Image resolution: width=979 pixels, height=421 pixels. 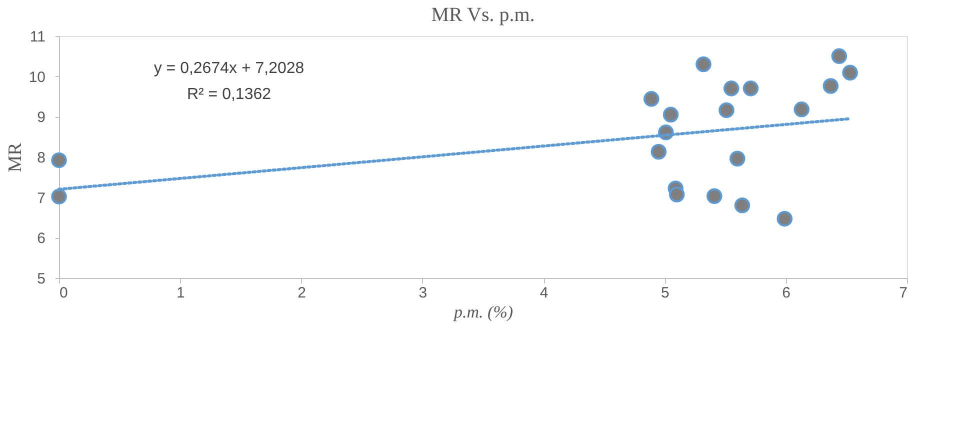 What do you see at coordinates (41, 239) in the screenshot?
I see `y-tick-label: 6` at bounding box center [41, 239].